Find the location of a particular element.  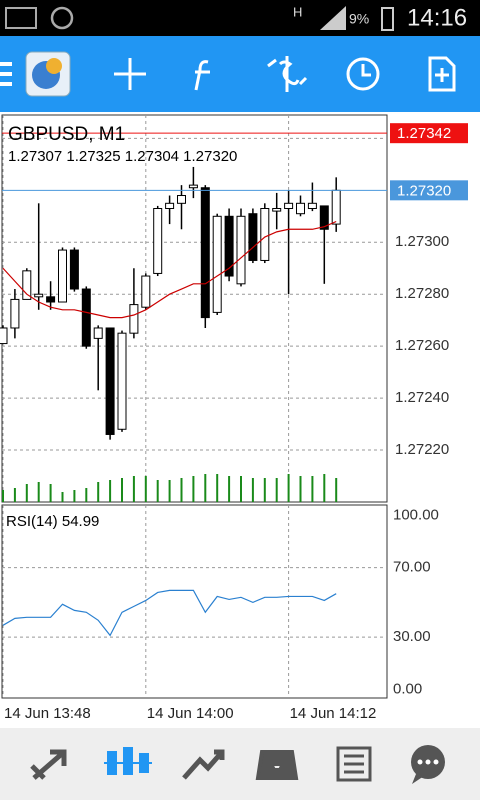

y-tick-label: 0.00 is located at coordinates (407, 688).